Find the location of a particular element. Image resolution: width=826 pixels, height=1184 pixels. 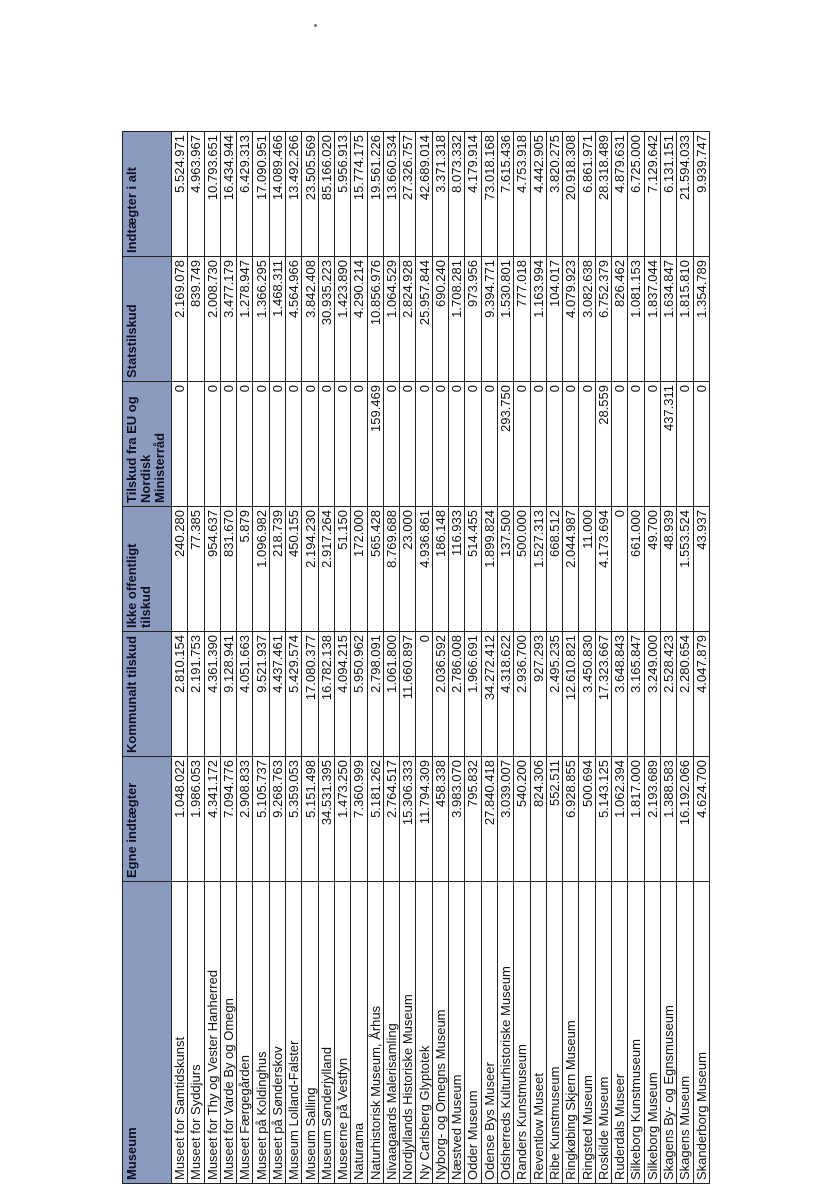

cell-statstilskud: 1.530.801 is located at coordinates (505, 319).